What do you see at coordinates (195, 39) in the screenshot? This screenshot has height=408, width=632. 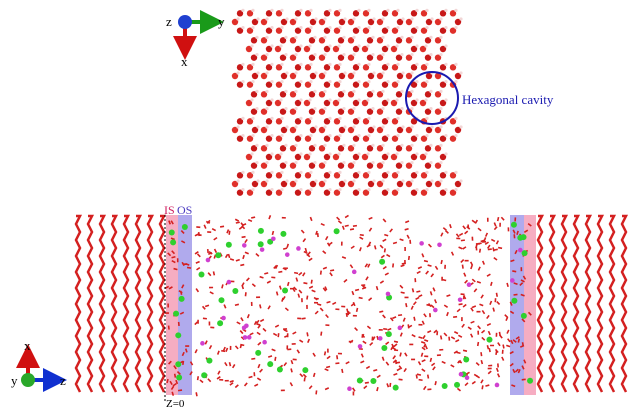 I see `axis-triad-top: z y x` at bounding box center [195, 39].